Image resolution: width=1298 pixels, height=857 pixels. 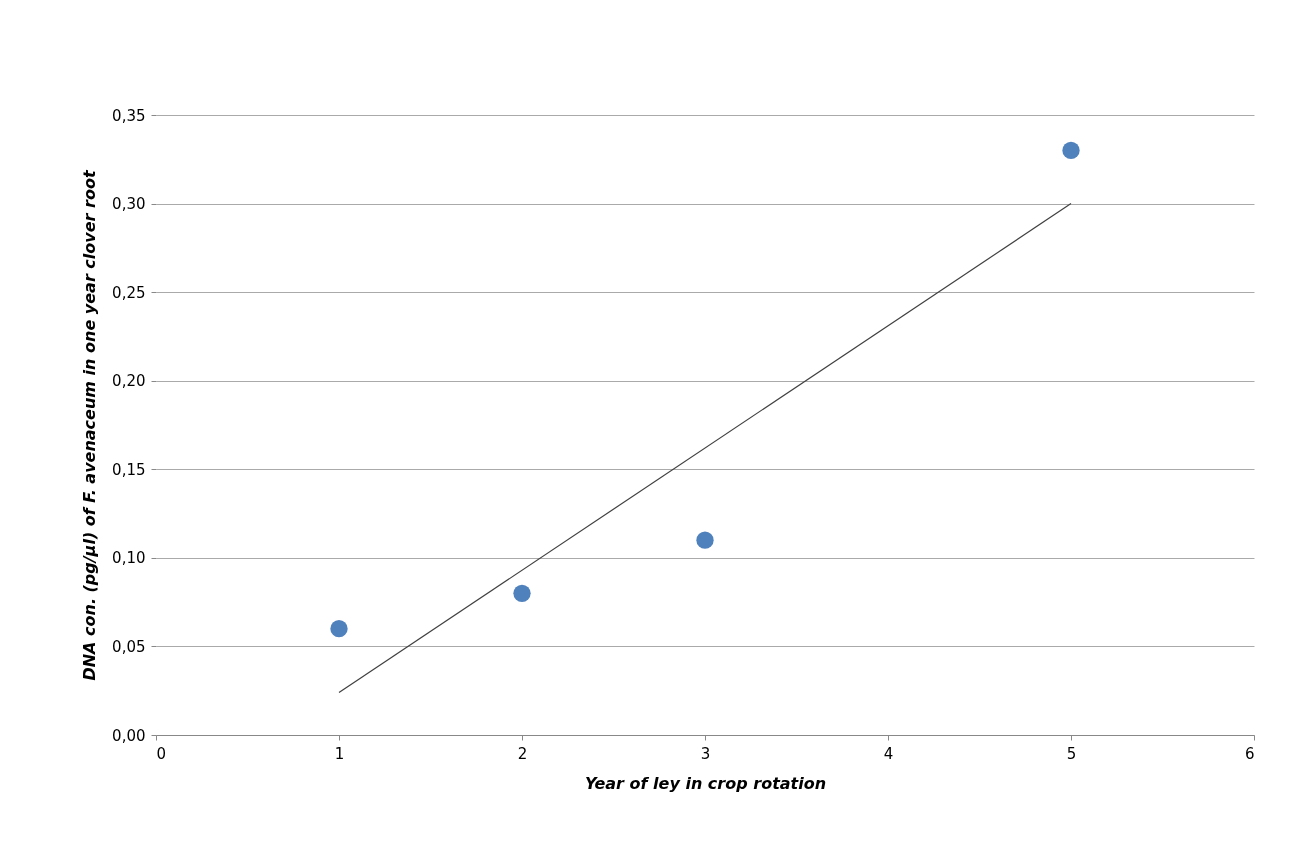 What do you see at coordinates (129, 292) in the screenshot?
I see `y-tick-label: 0,25` at bounding box center [129, 292].